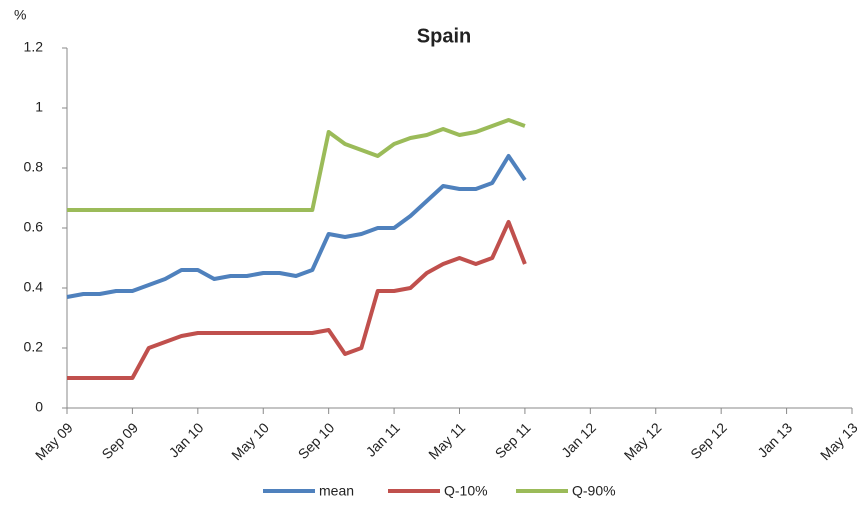  I want to click on y-tick-label: 0.6, so click(34, 227).